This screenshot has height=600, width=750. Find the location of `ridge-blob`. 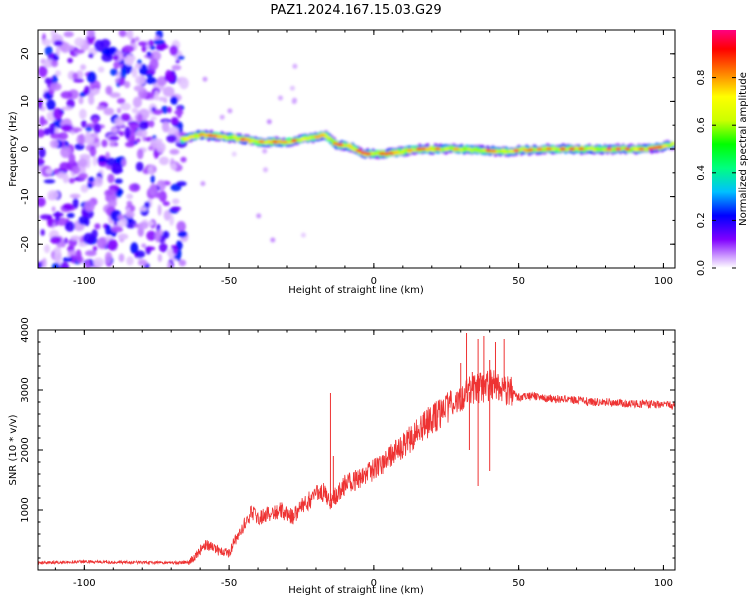

ridge-blob is located at coordinates (402, 153).